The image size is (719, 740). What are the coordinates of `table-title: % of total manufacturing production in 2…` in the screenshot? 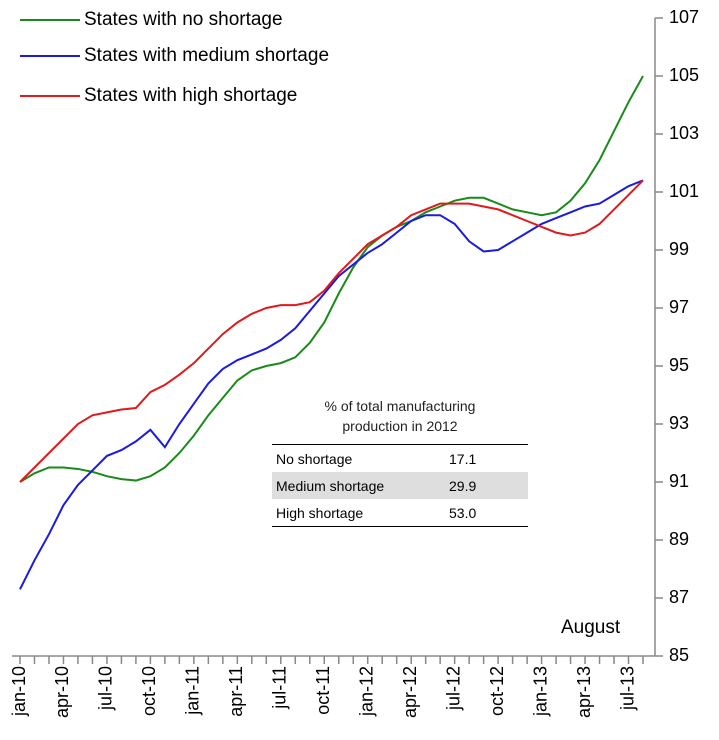 It's located at (400, 416).